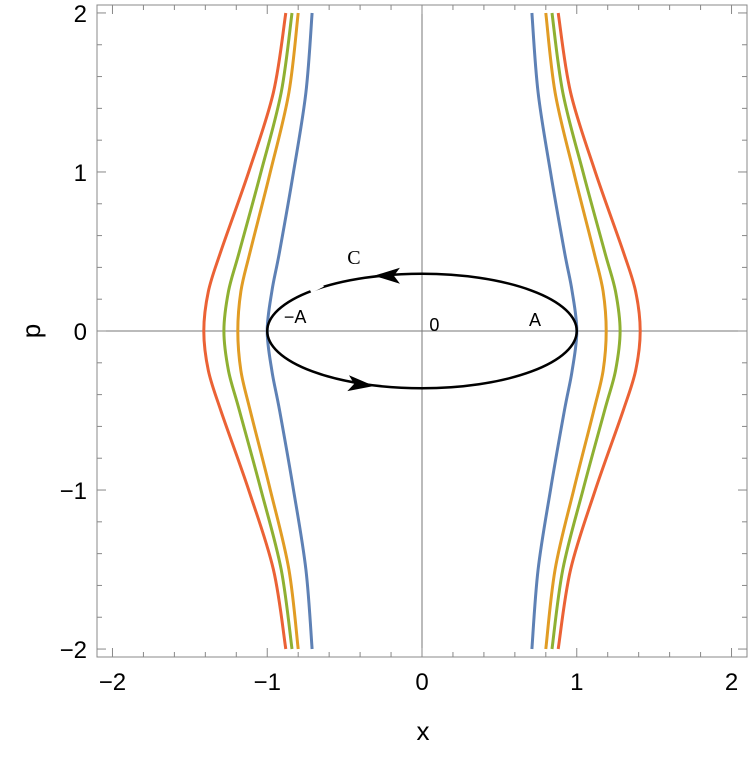 The image size is (750, 757). Describe the element at coordinates (73, 650) in the screenshot. I see `y-tick-label: −2` at that location.